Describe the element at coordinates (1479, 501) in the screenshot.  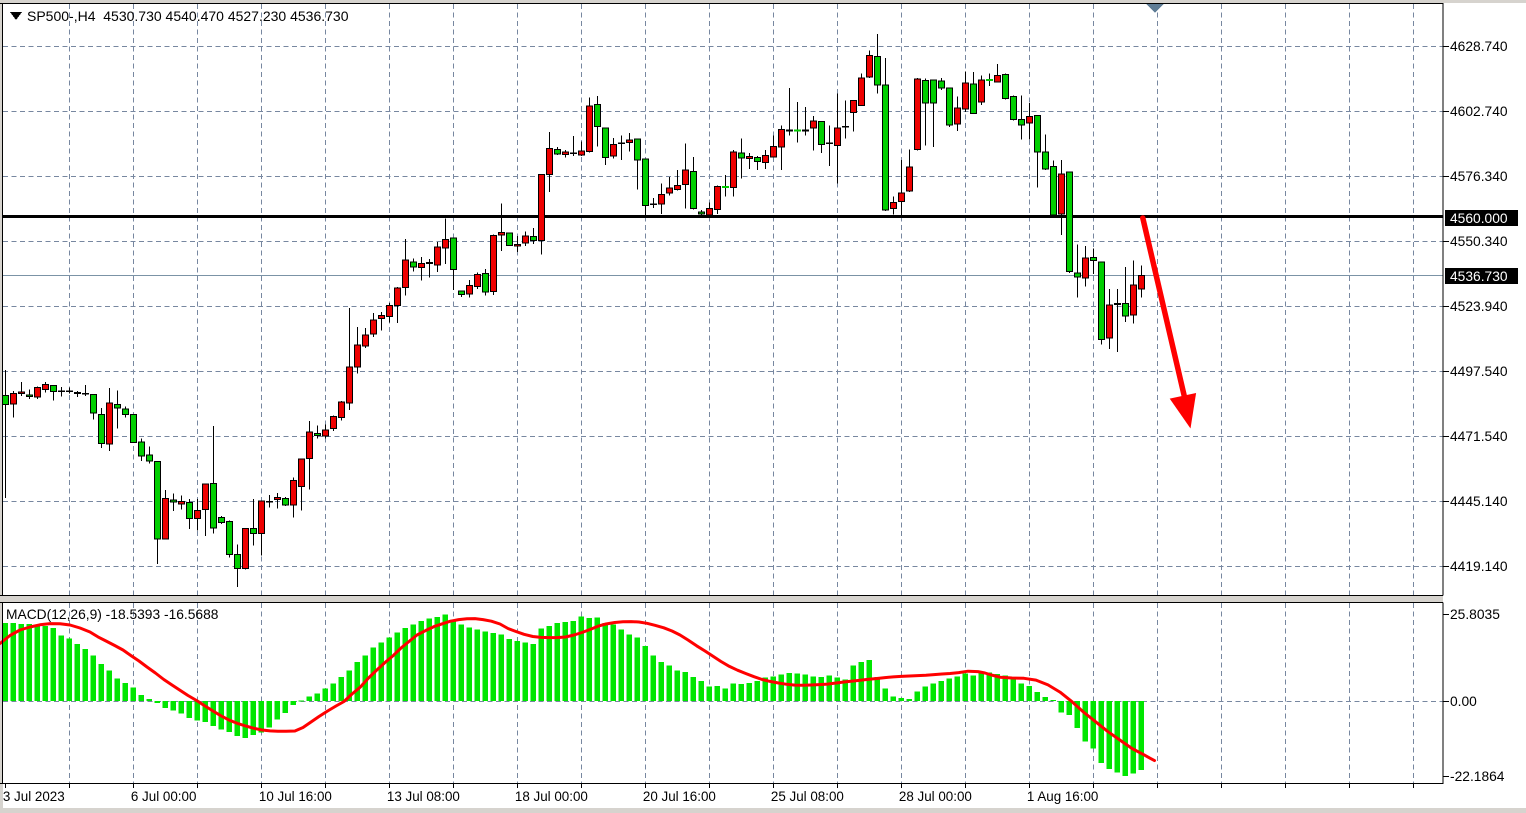
I see `svg-text: 4445.140` at that location.